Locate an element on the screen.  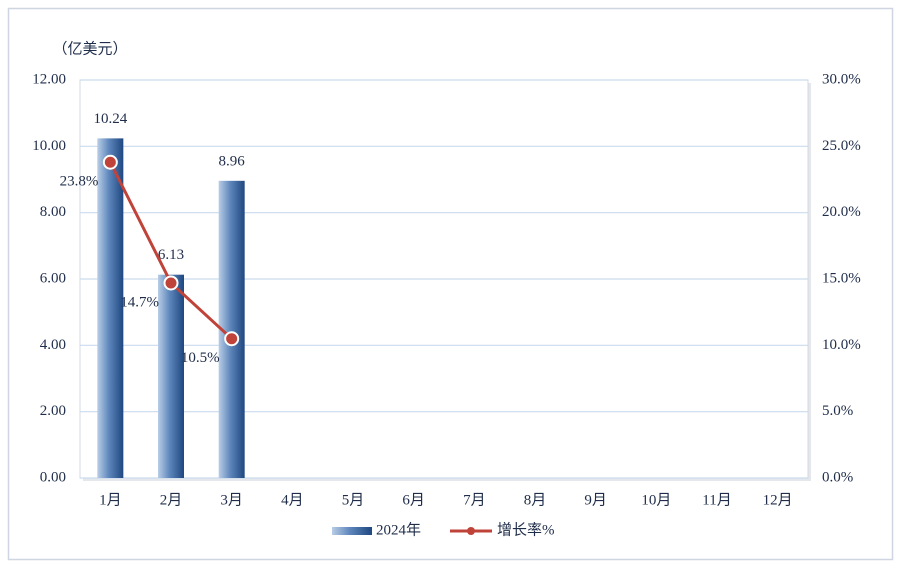
y2-tick-label: 5.0% is located at coordinates (837, 411).